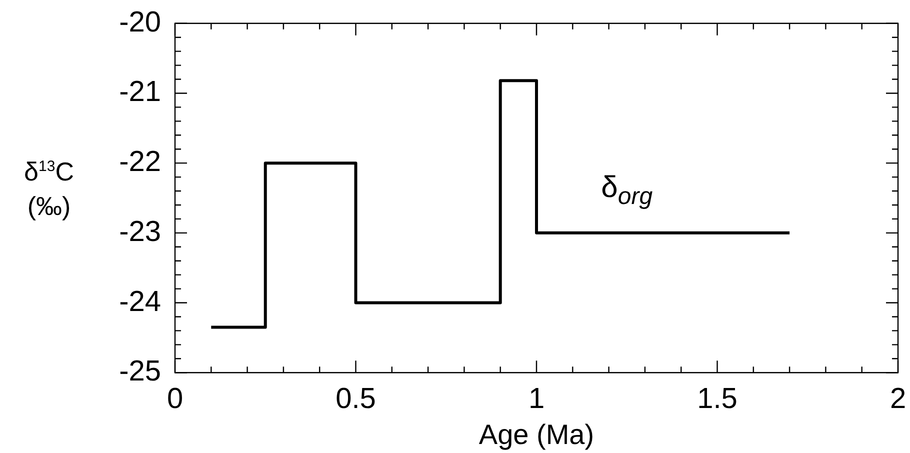 This screenshot has width=910, height=453. Describe the element at coordinates (140, 232) in the screenshot. I see `y-tick-label: -23` at that location.